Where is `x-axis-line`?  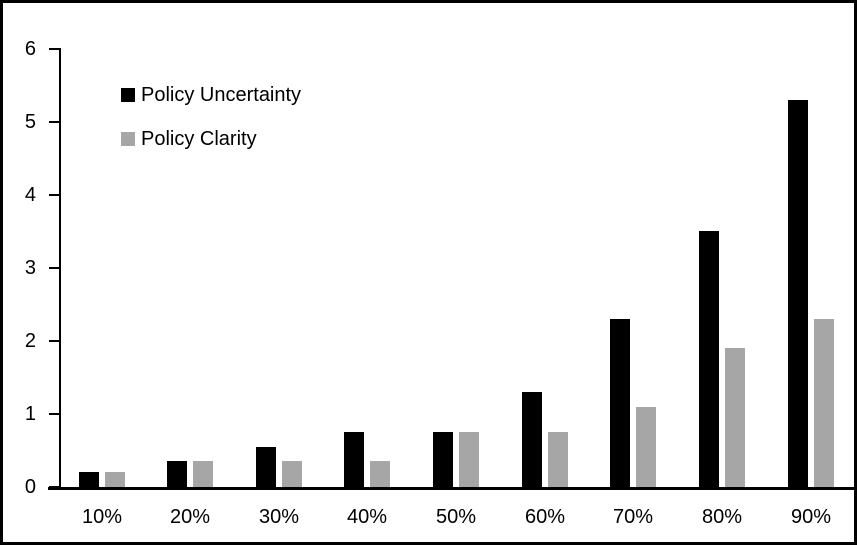
x-axis-line is located at coordinates (451, 488).